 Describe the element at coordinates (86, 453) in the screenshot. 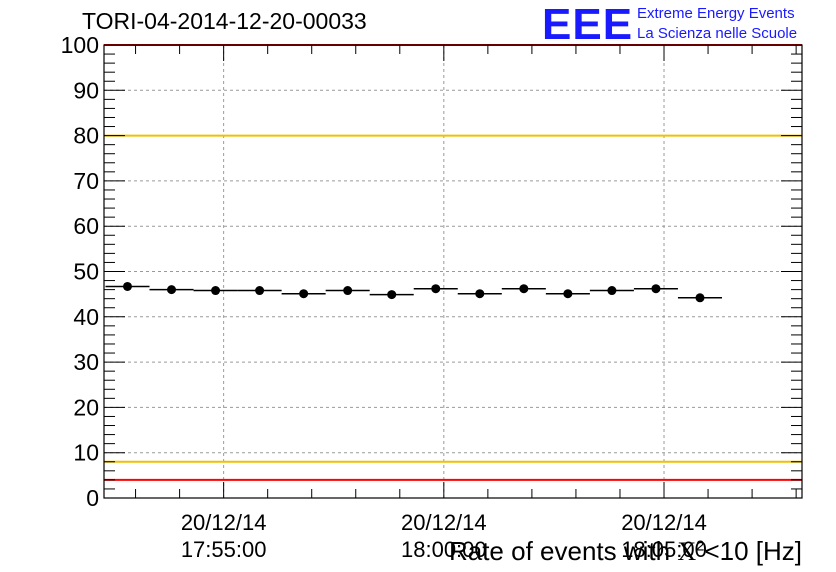

I see `y-tick-label: 10` at that location.